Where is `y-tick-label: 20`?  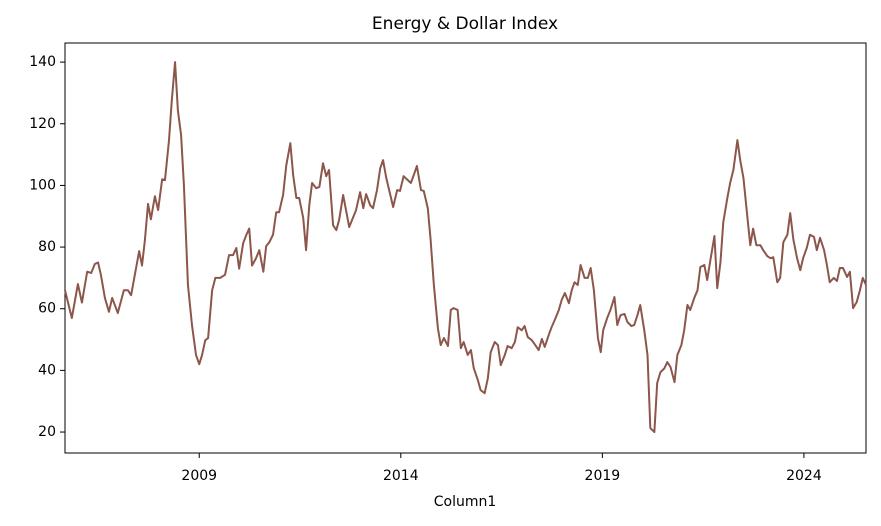 y-tick-label: 20 is located at coordinates (47, 432).